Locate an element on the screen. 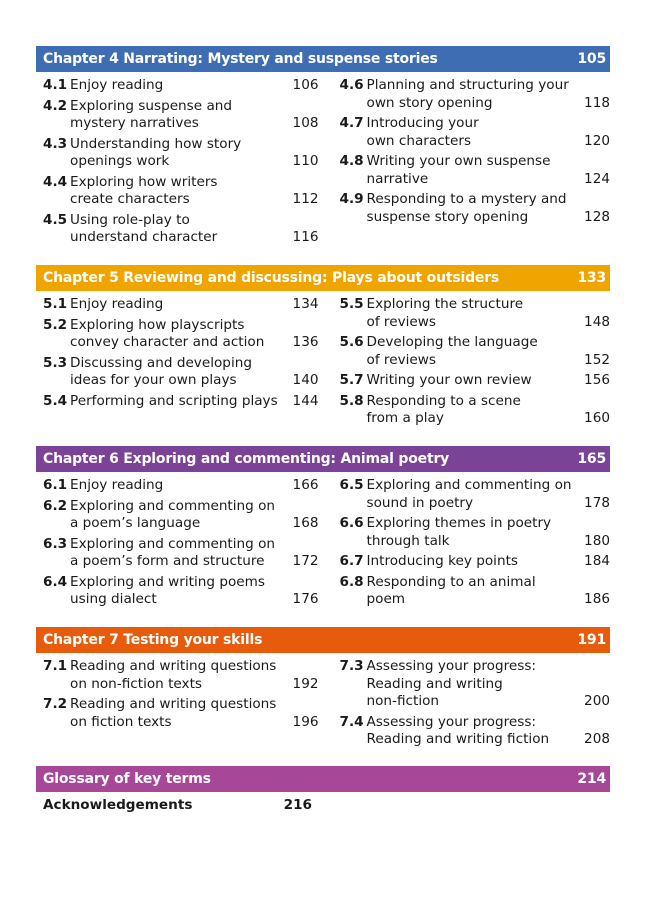  entry-number: 4.5 is located at coordinates (55, 219).